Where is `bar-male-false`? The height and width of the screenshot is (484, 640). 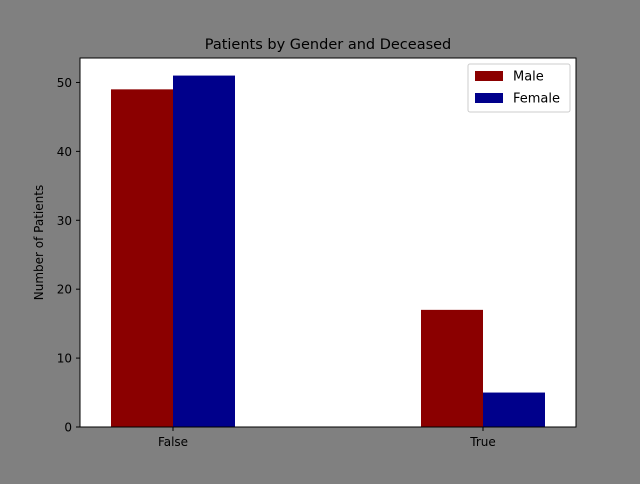 bar-male-false is located at coordinates (142, 258).